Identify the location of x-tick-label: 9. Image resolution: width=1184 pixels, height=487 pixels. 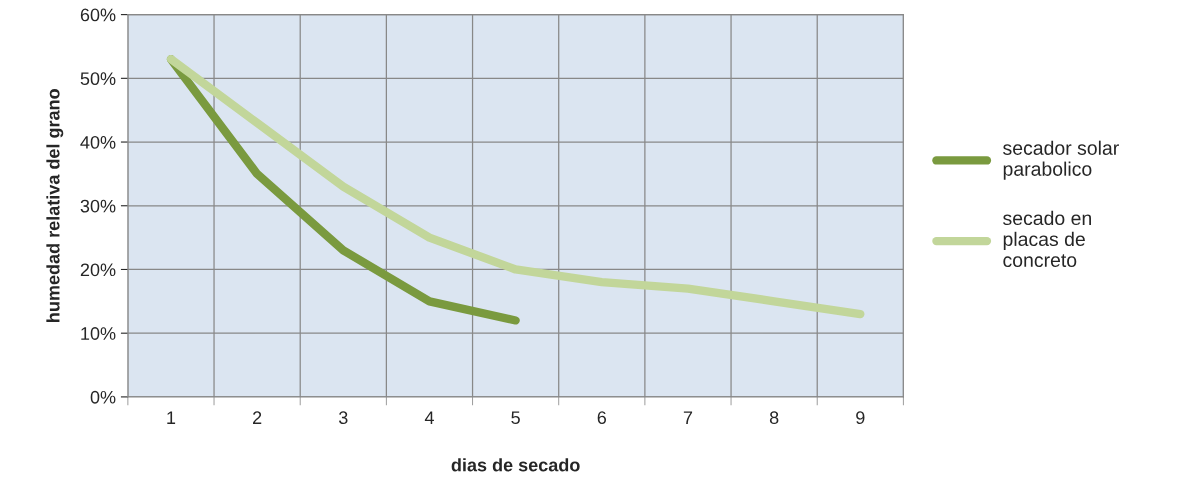
(860, 418).